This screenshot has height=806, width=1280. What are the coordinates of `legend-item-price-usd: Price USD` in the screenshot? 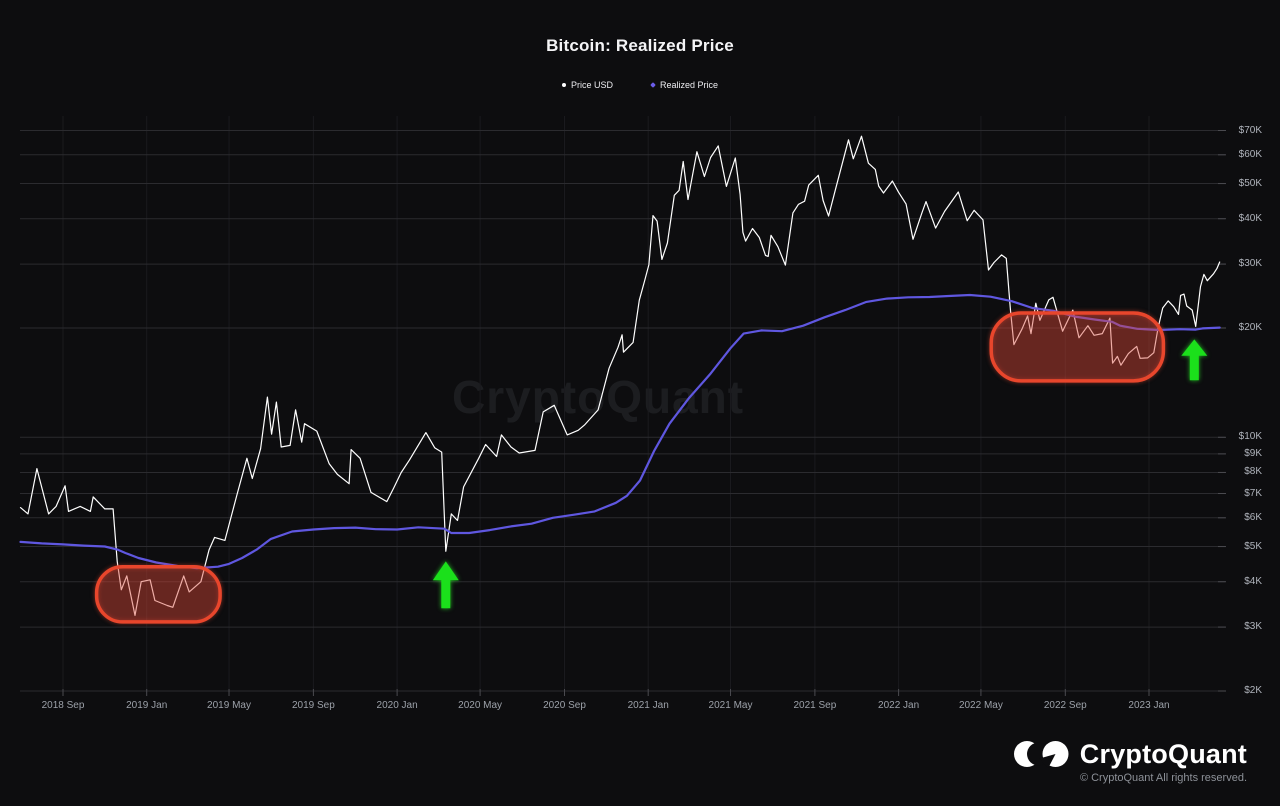 It's located at (587, 85).